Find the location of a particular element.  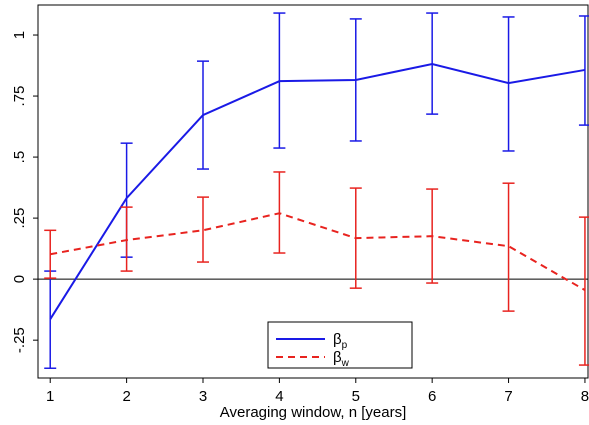

x-tick-label: 4 is located at coordinates (279, 396).